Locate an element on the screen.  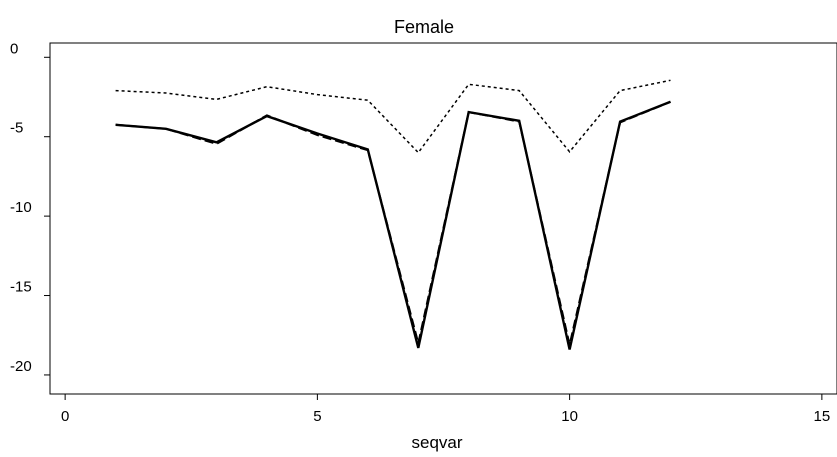
chart-title: Female is located at coordinates (424, 27).